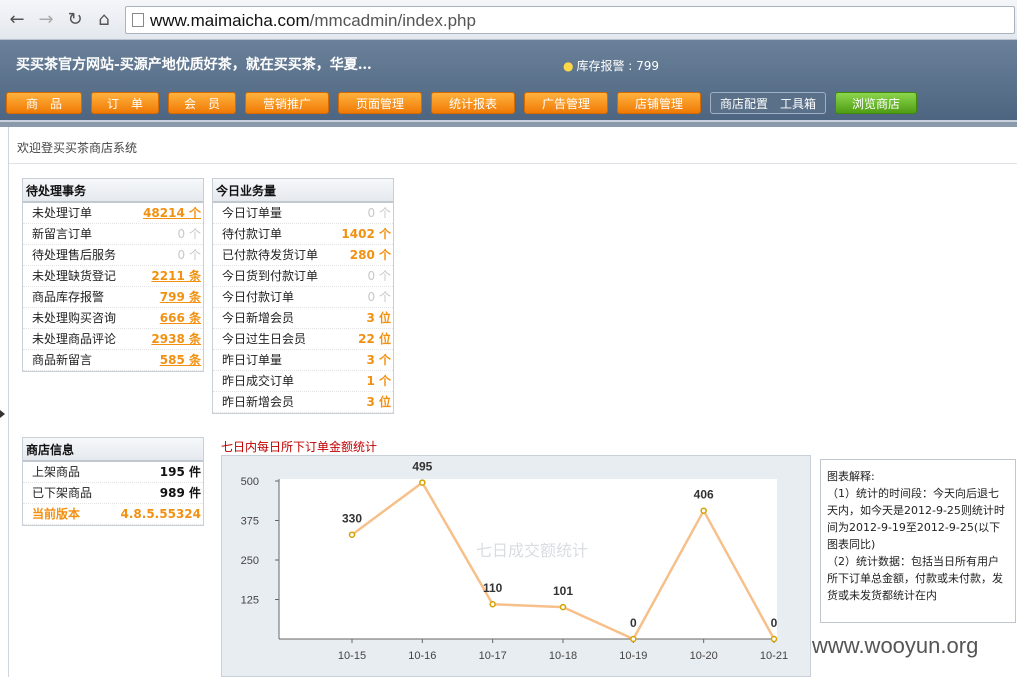  What do you see at coordinates (374, 339) in the screenshot?
I see `row-value: 22 位` at bounding box center [374, 339].